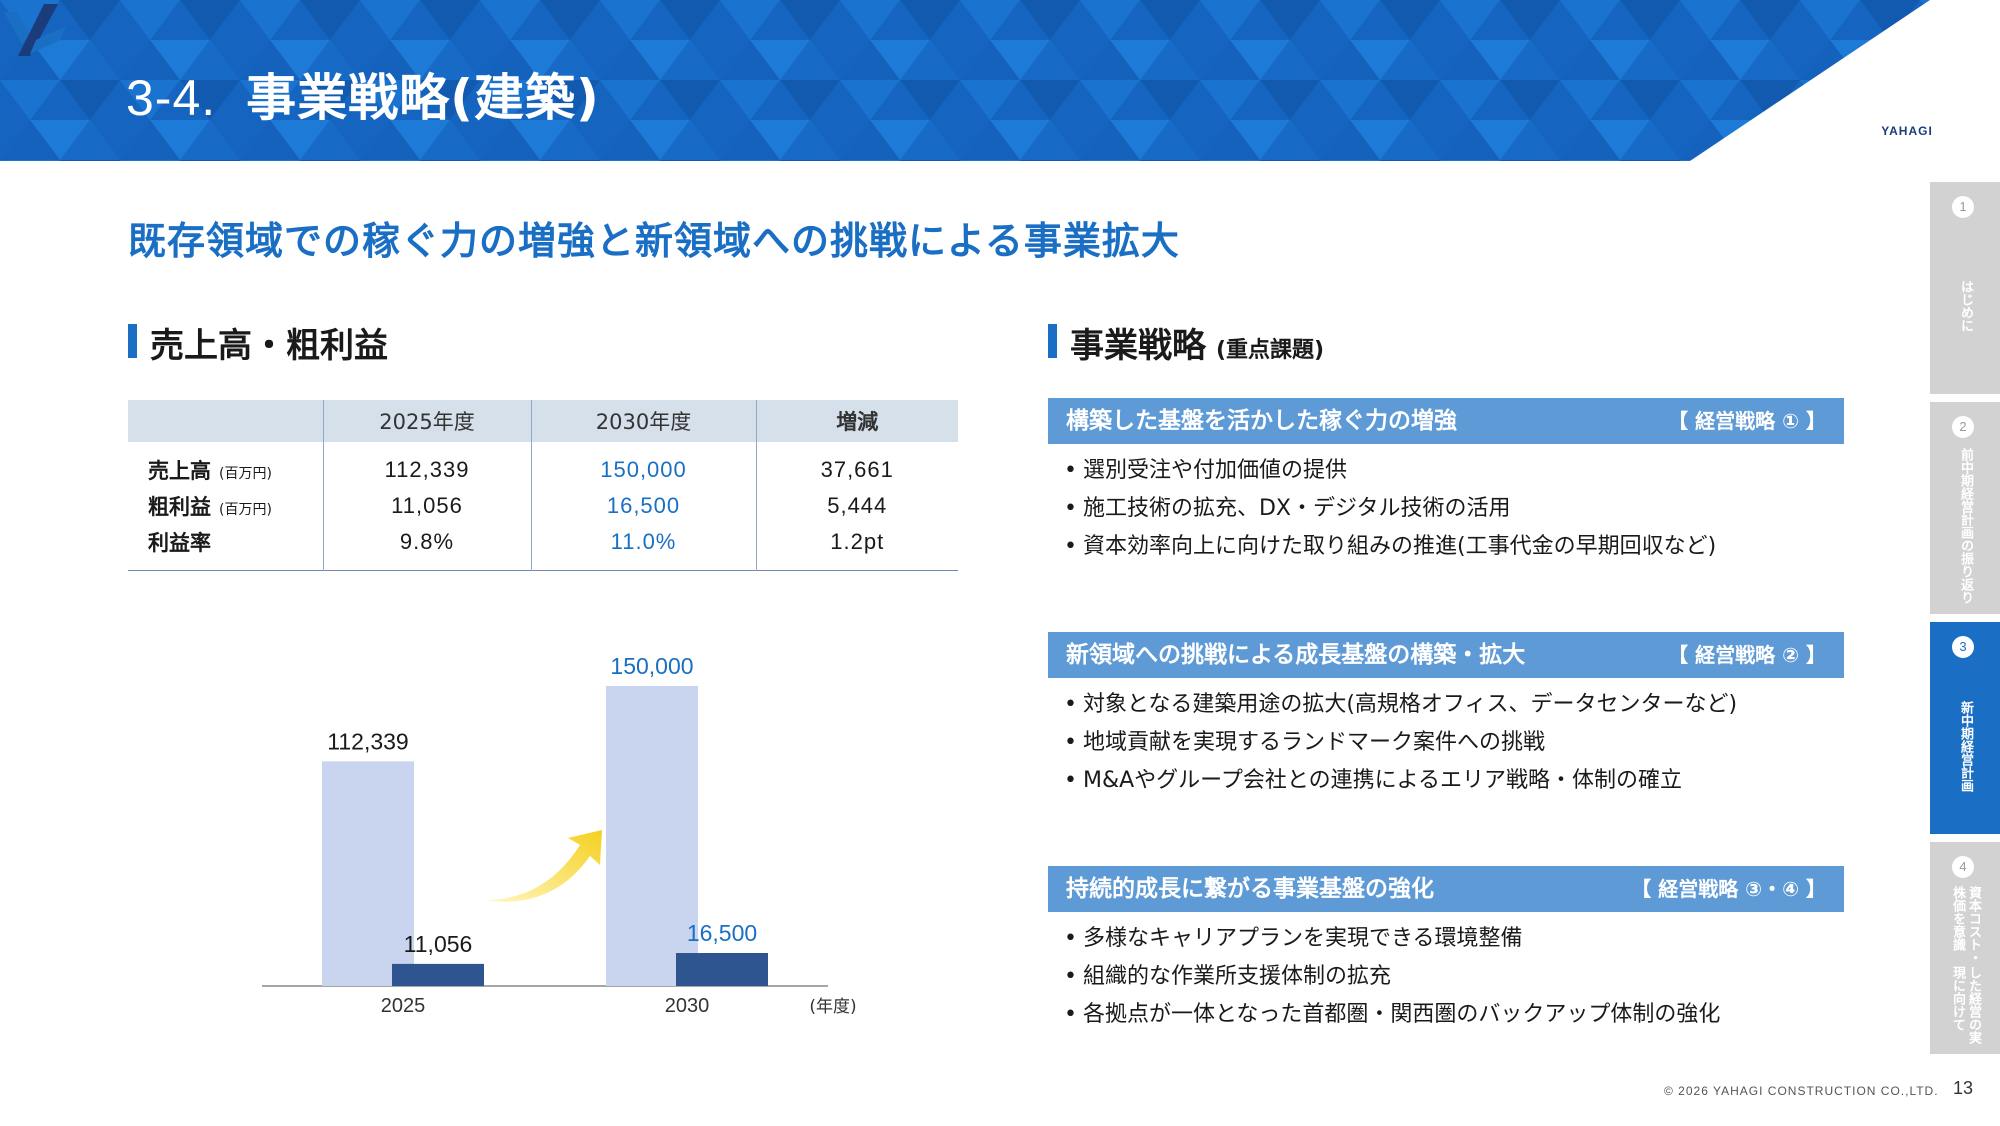 Image resolution: width=2000 pixels, height=1126 pixels. What do you see at coordinates (269, 346) in the screenshot?
I see `sales-section-heading-text: 売上高・粗利益` at bounding box center [269, 346].